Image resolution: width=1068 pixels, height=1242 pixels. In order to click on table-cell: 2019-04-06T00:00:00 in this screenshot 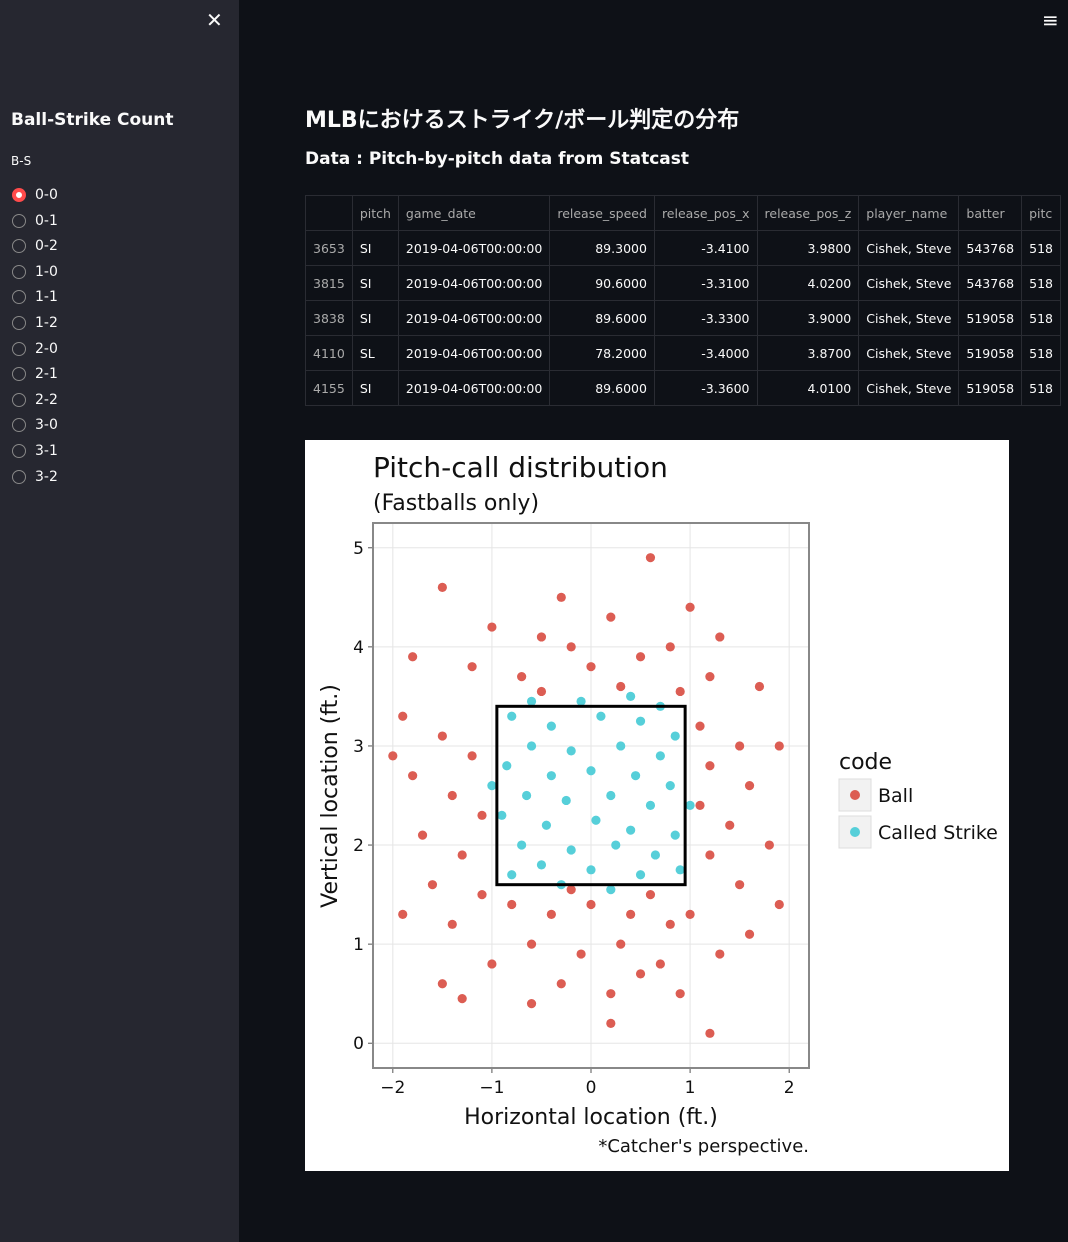, I will do `click(474, 318)`.